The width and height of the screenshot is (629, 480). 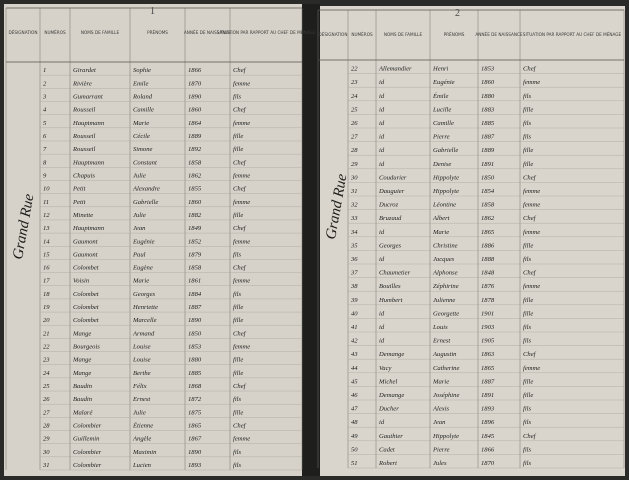 I want to click on entry: 1853, so click(x=195, y=347).